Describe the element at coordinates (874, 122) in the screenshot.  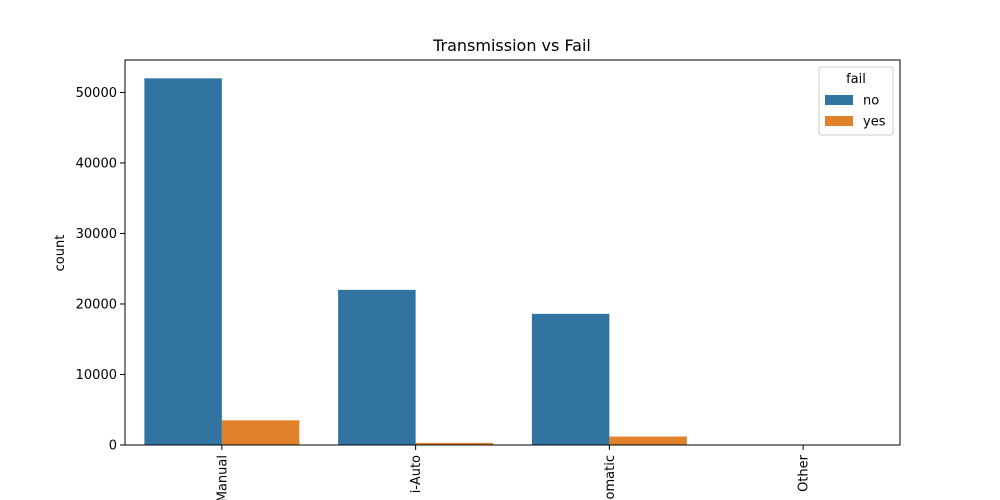
I see `legend-label-yes: yes` at that location.